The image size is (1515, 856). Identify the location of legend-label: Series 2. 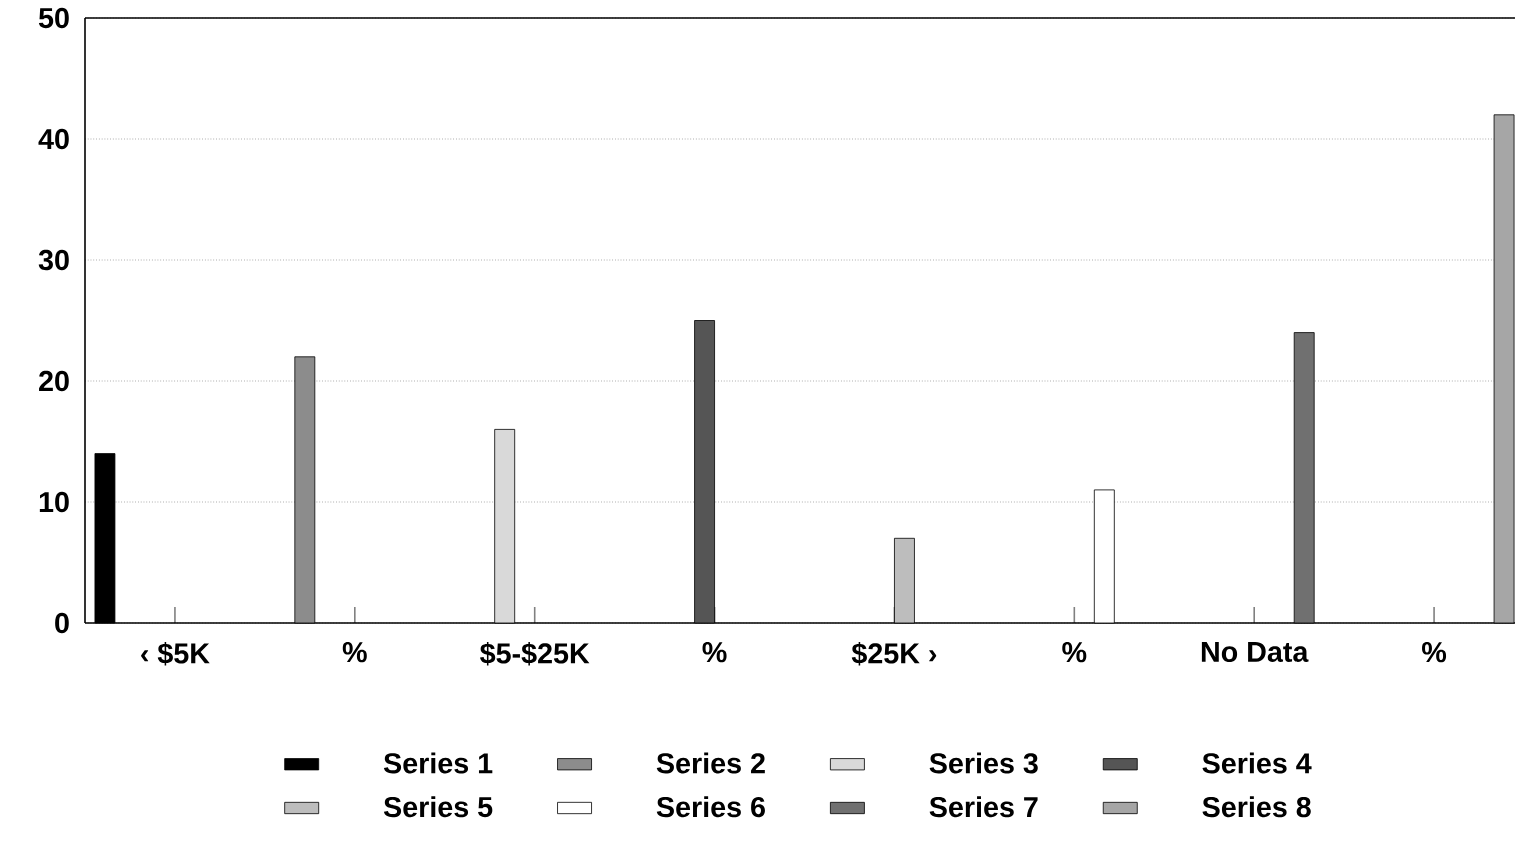
(710, 763).